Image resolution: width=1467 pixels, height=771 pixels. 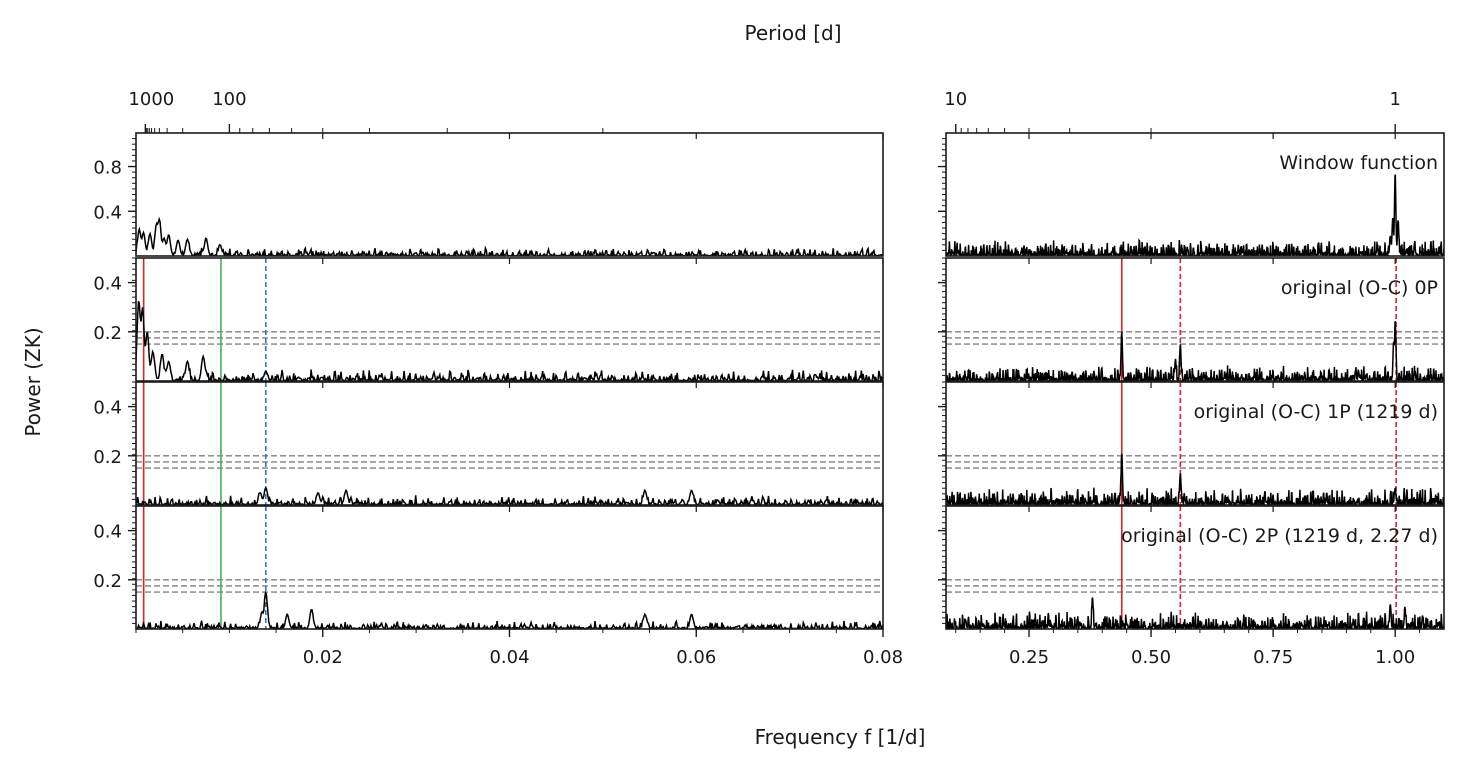 What do you see at coordinates (1191, 443) in the screenshot?
I see `panel-right-2: original (O-C) 1P (1219 d)` at bounding box center [1191, 443].